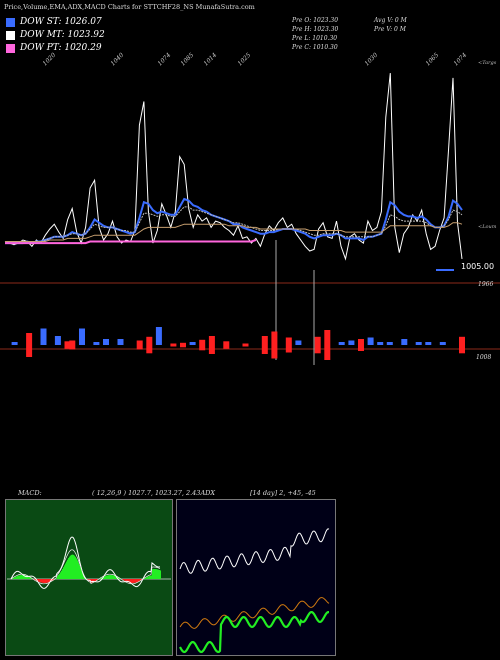 The width and height of the screenshot is (500, 660). Describe the element at coordinates (487, 227) in the screenshot. I see `right-label-lower: <Loum` at that location.